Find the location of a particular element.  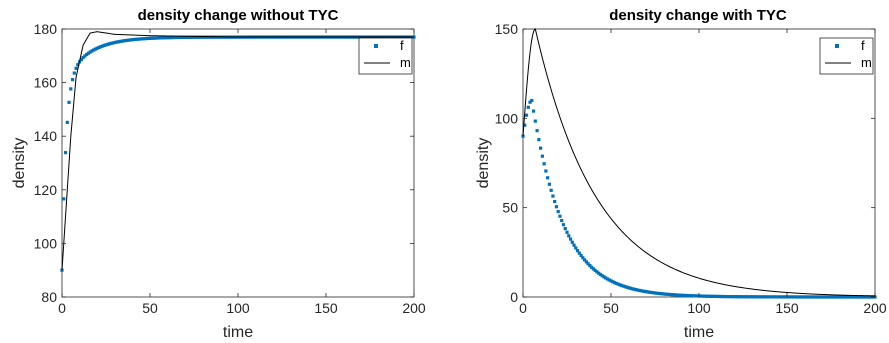

chart-left-legend: f m is located at coordinates (385, 56).